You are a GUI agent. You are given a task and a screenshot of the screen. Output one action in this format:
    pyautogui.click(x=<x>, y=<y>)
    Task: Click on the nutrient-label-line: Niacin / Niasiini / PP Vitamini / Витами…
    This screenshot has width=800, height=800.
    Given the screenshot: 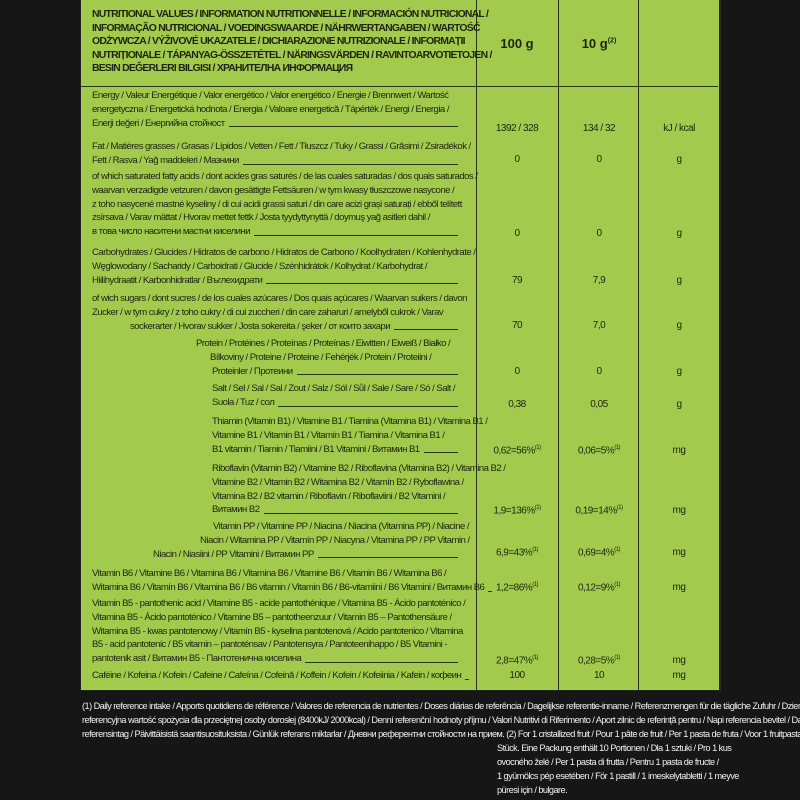 What is the action you would take?
    pyautogui.click(x=275, y=555)
    